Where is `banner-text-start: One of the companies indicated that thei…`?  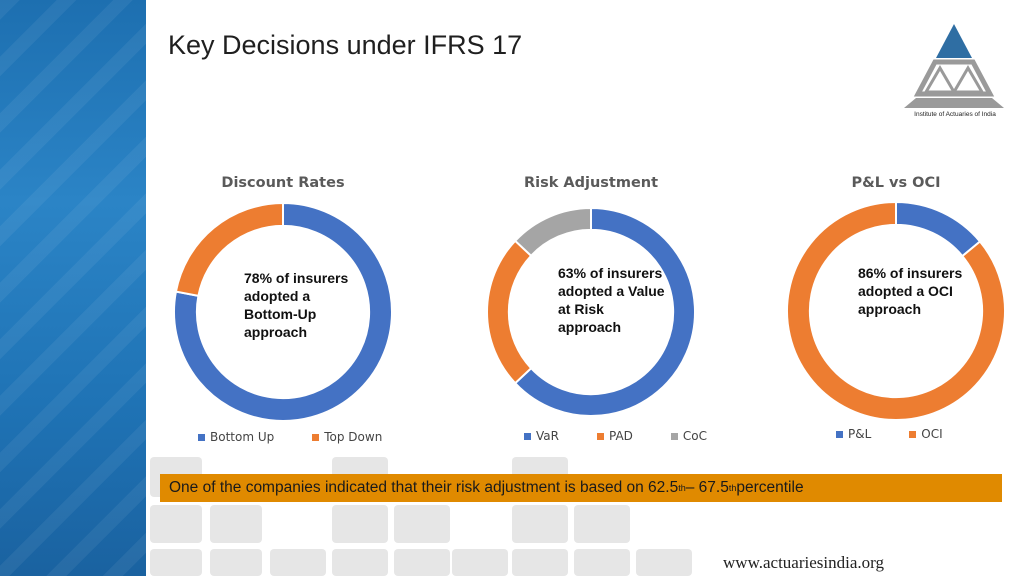 banner-text-start: One of the companies indicated that thei… is located at coordinates (424, 487).